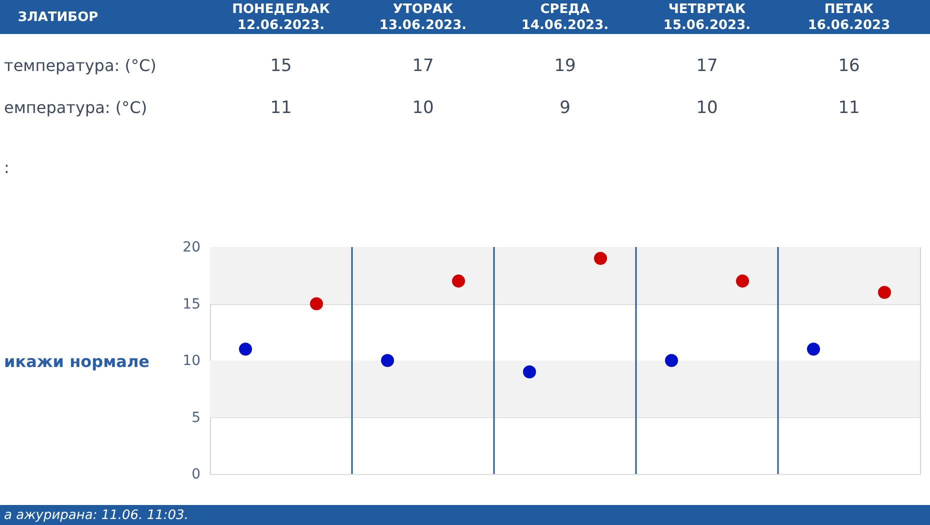  Describe the element at coordinates (849, 17) in the screenshot. I see `text: ПЕТАК 16.06.2023` at that location.